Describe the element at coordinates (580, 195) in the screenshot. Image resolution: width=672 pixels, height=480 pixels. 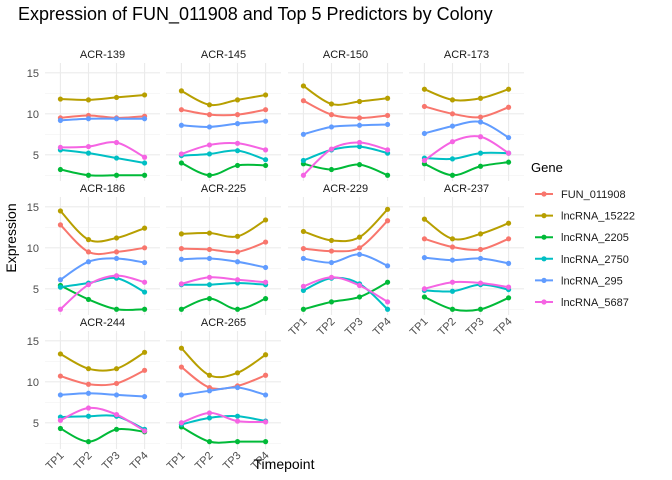
I see `legend-item-fun-011908: FUN_011908` at that location.